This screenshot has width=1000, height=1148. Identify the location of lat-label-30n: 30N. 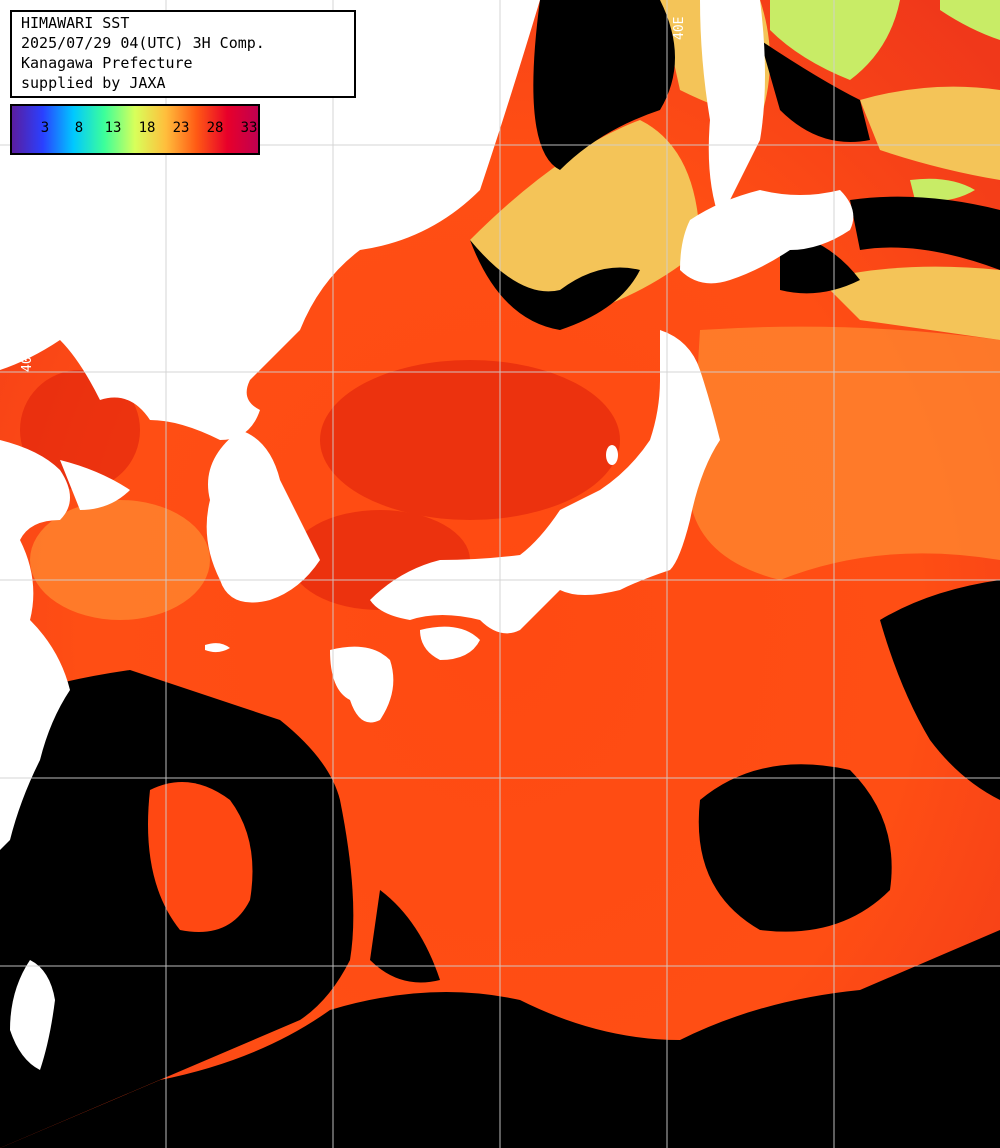
(27, 766).